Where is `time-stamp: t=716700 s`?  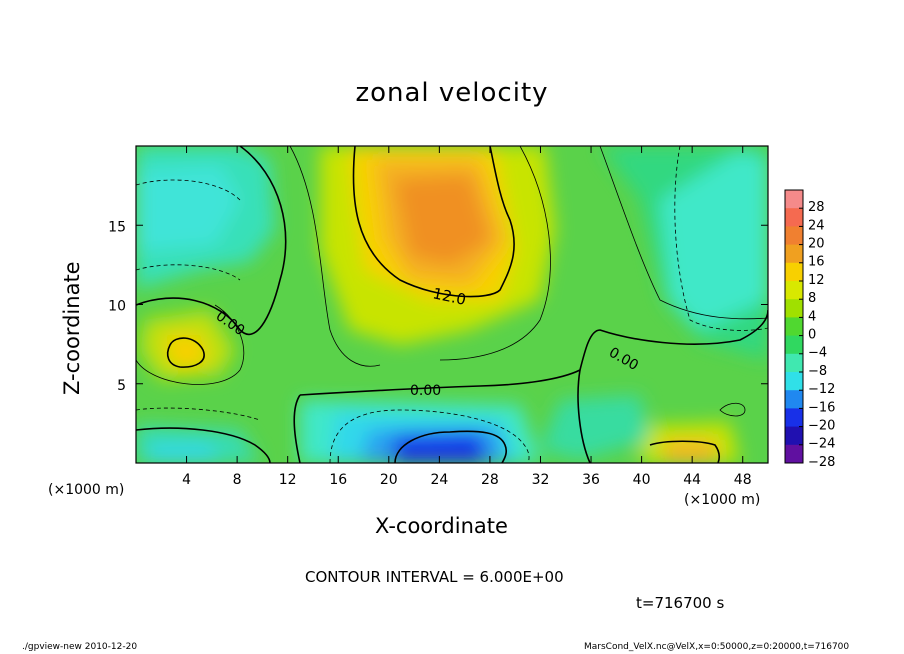 time-stamp: t=716700 s is located at coordinates (680, 603).